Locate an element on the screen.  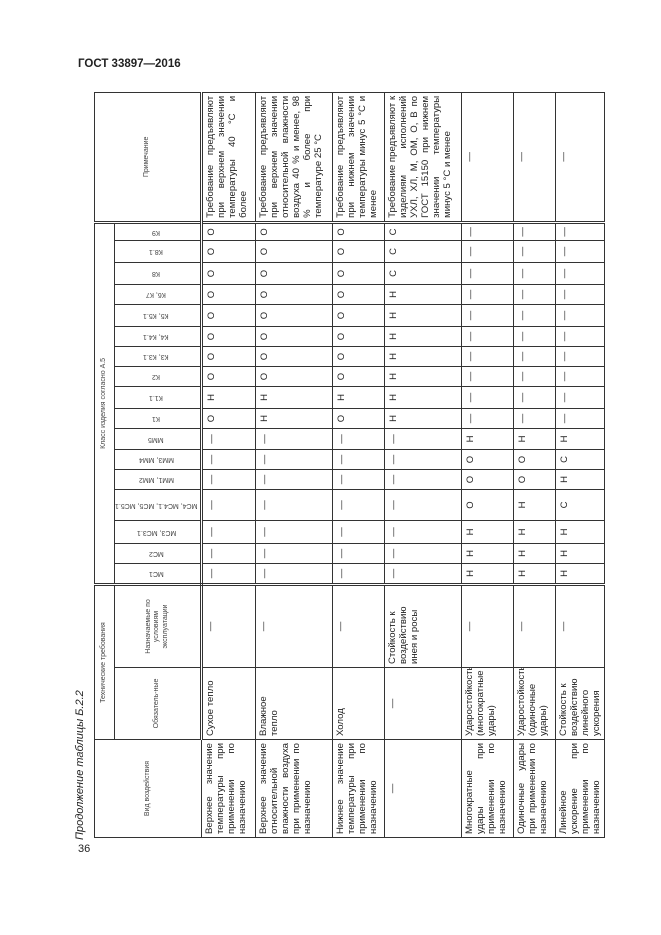
header-class-label: МС4, МС4.1, МС5, МС5.1 is located at coordinates (156, 505).